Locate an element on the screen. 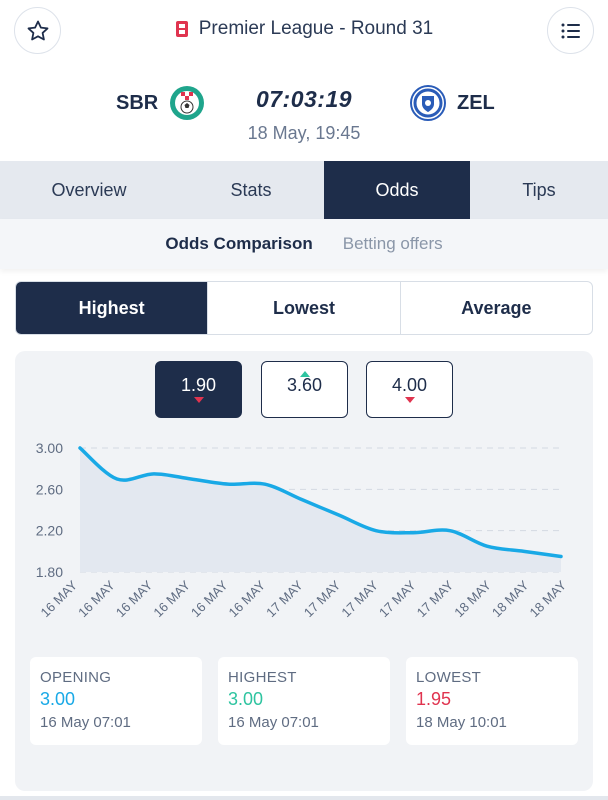 This screenshot has height=800, width=608. home-team-crest-icon is located at coordinates (187, 103).